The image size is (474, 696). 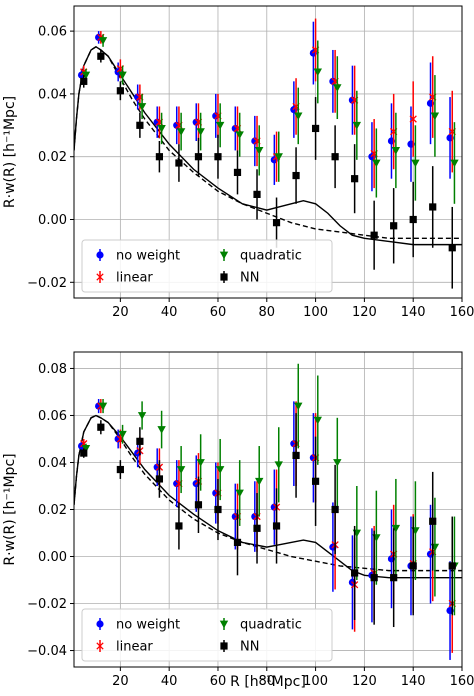 I want to click on legend-frame, so click(x=207, y=635).